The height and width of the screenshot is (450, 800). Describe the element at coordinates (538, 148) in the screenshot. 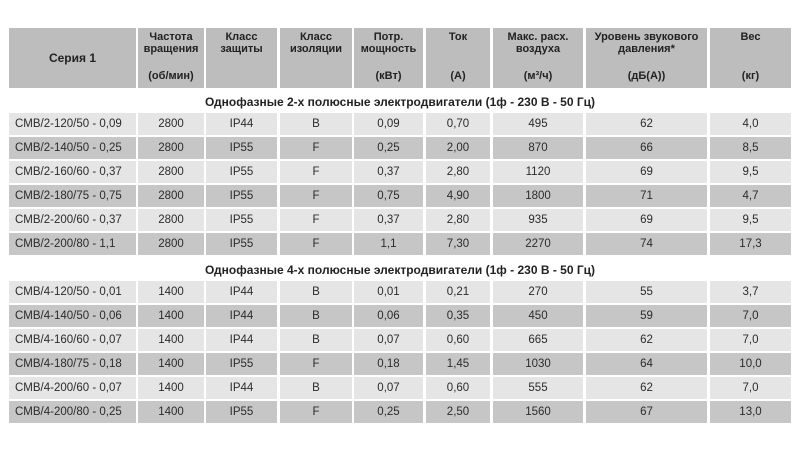

I see `table-cell: 870` at that location.